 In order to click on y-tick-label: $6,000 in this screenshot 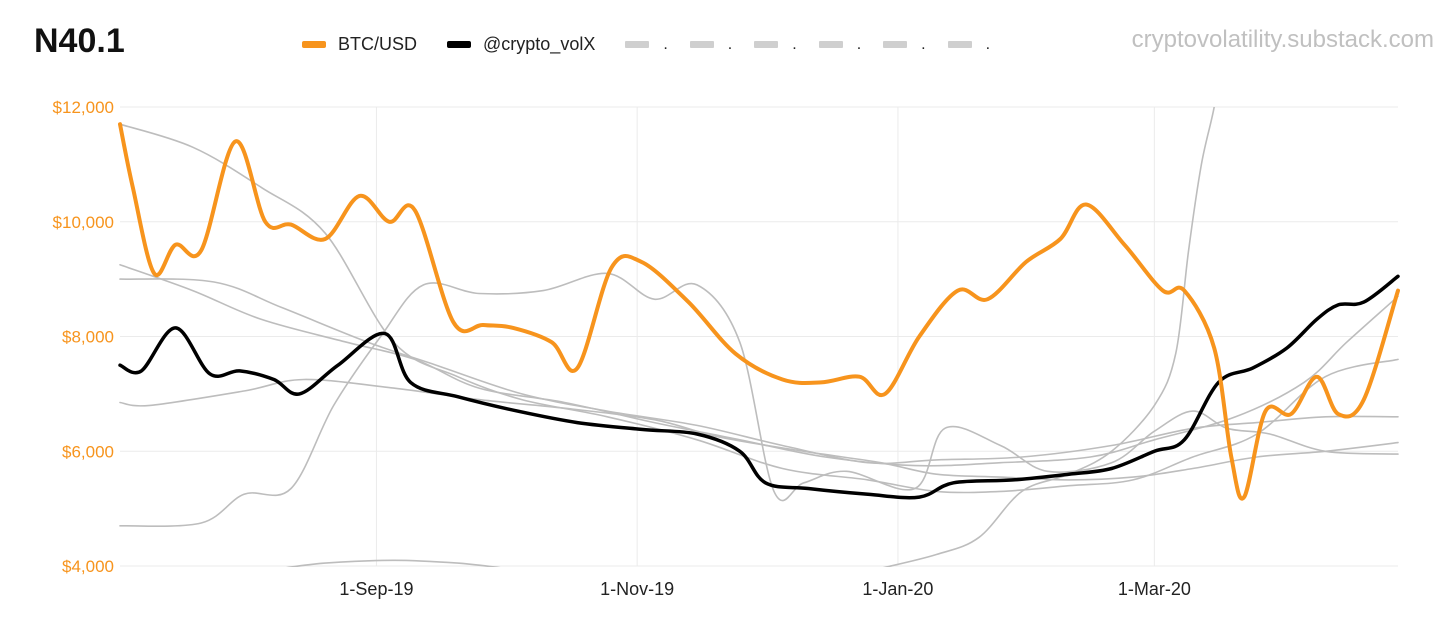, I will do `click(88, 451)`.